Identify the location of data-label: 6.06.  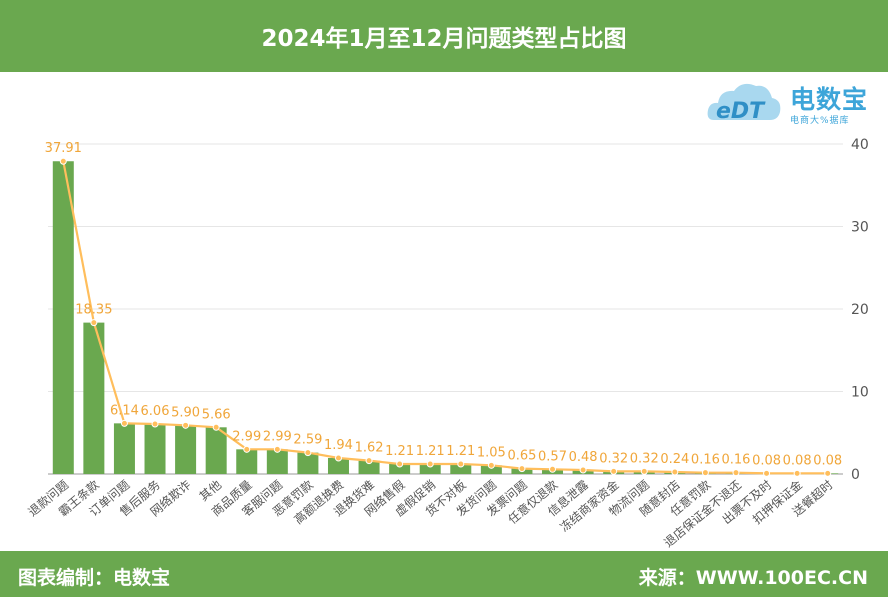
(155, 411).